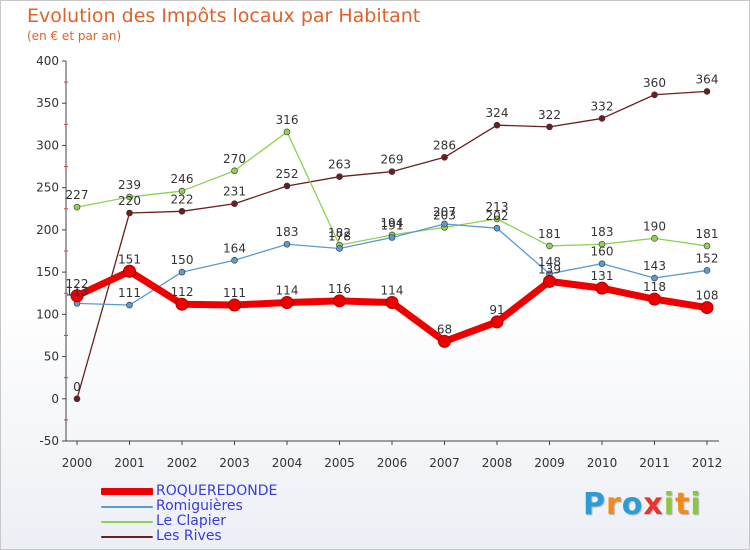 The image size is (750, 550). What do you see at coordinates (549, 269) in the screenshot?
I see `data-label: 139` at bounding box center [549, 269].